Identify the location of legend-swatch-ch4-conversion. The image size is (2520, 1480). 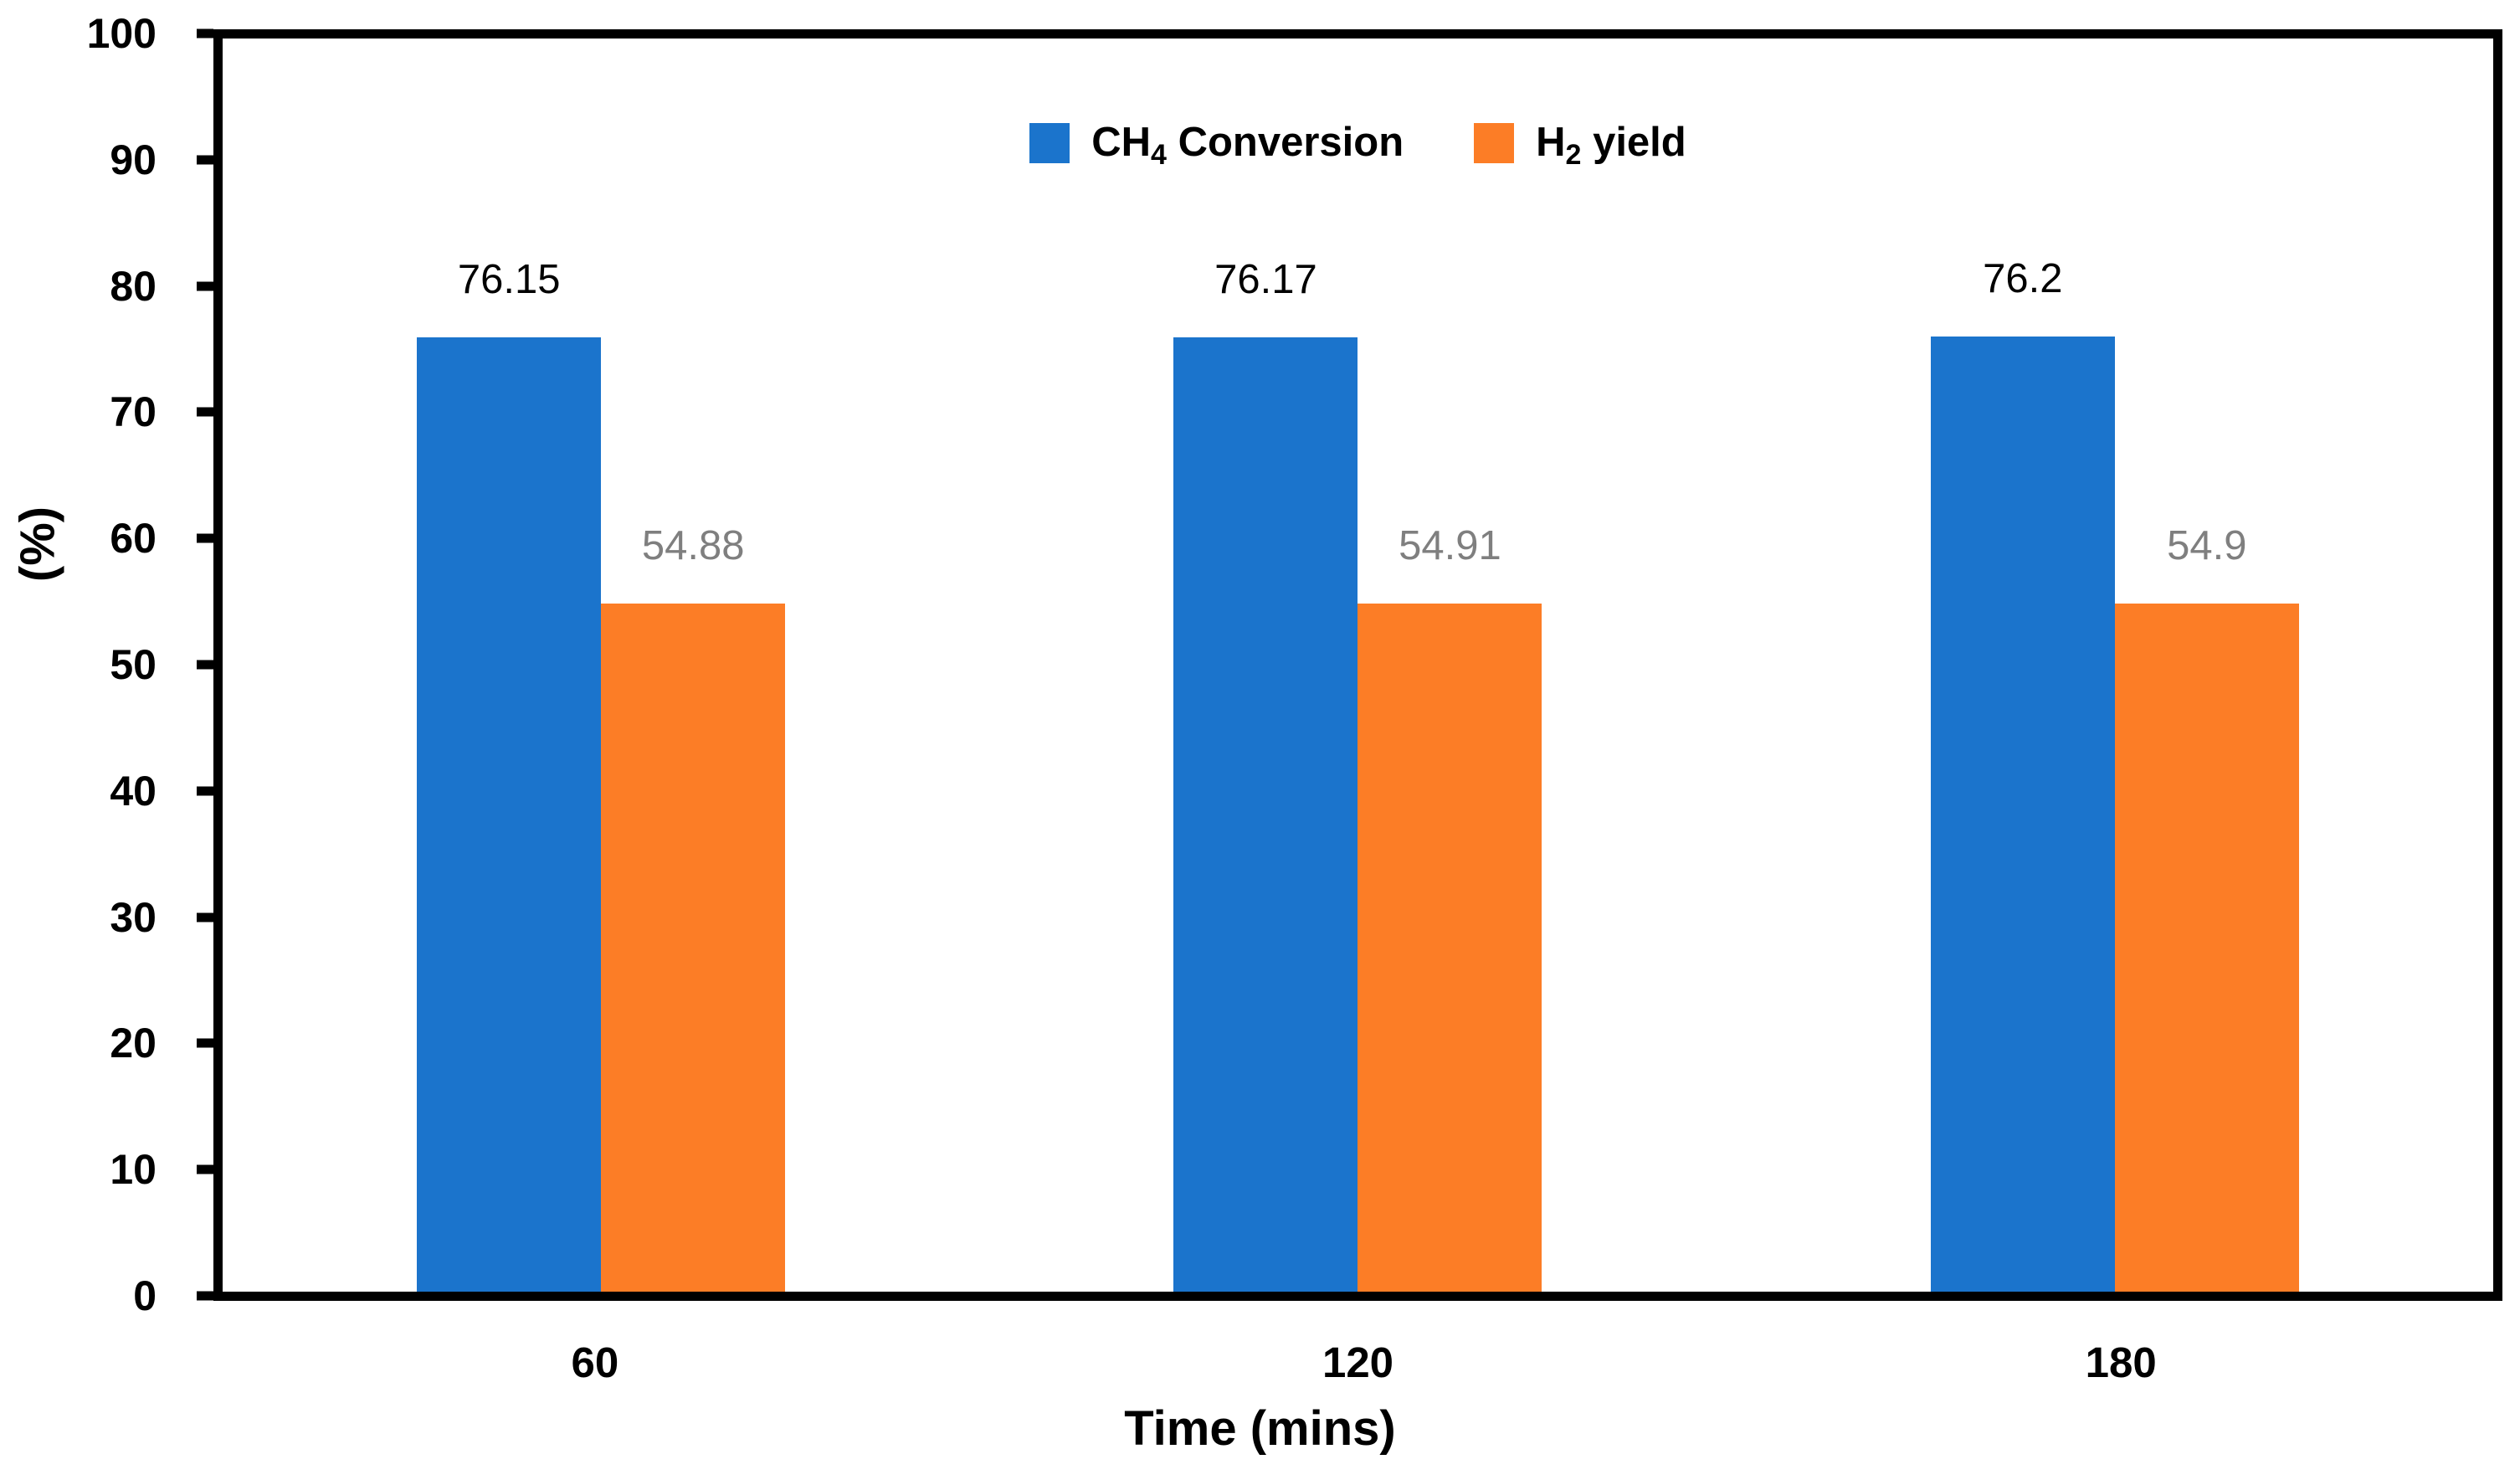
(1049, 142).